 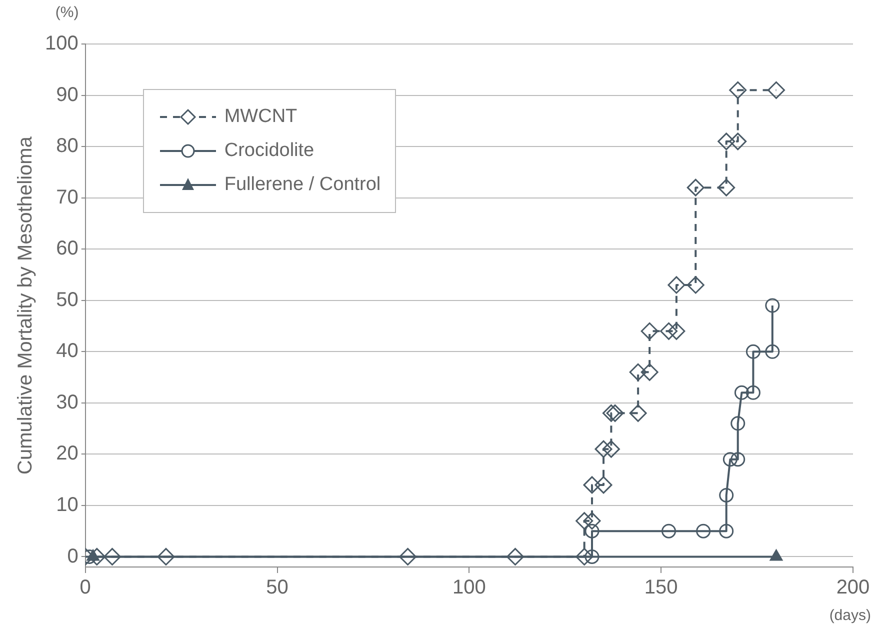 I want to click on y-tick-label: 0, so click(x=72, y=556).